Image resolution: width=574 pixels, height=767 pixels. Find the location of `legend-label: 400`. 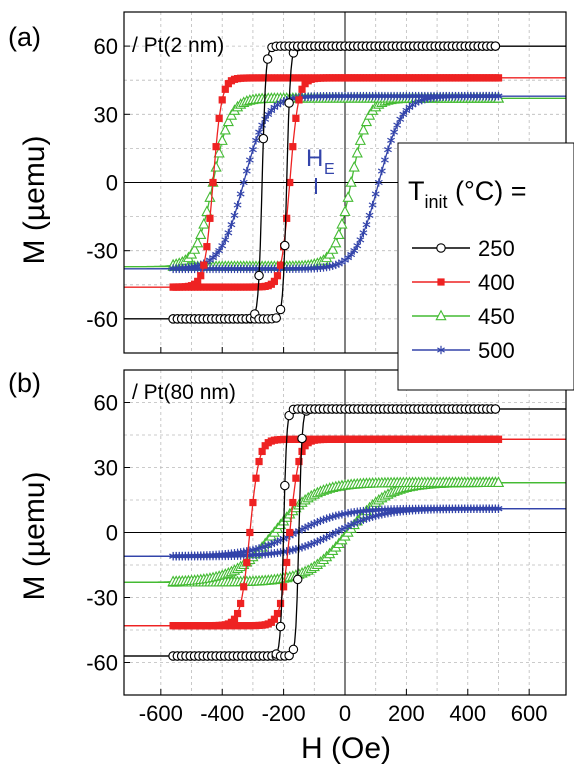

legend-label: 400 is located at coordinates (496, 282).